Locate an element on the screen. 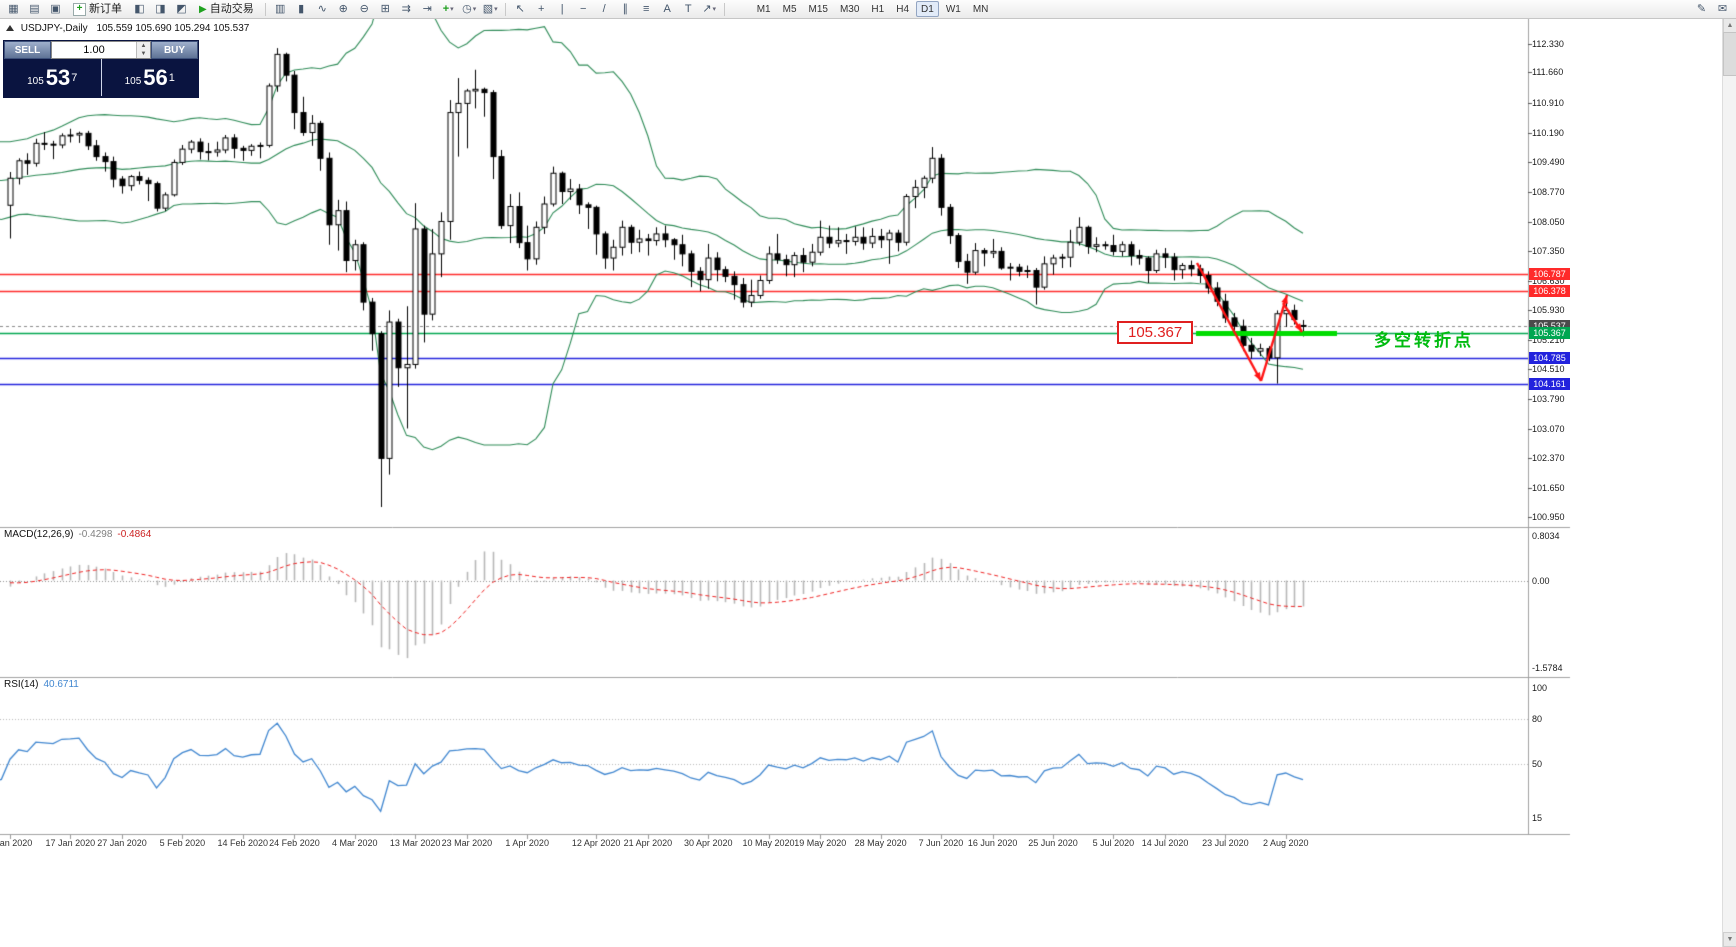 This screenshot has width=1736, height=947. auto-scroll-icon: ⇉ is located at coordinates (406, 8).